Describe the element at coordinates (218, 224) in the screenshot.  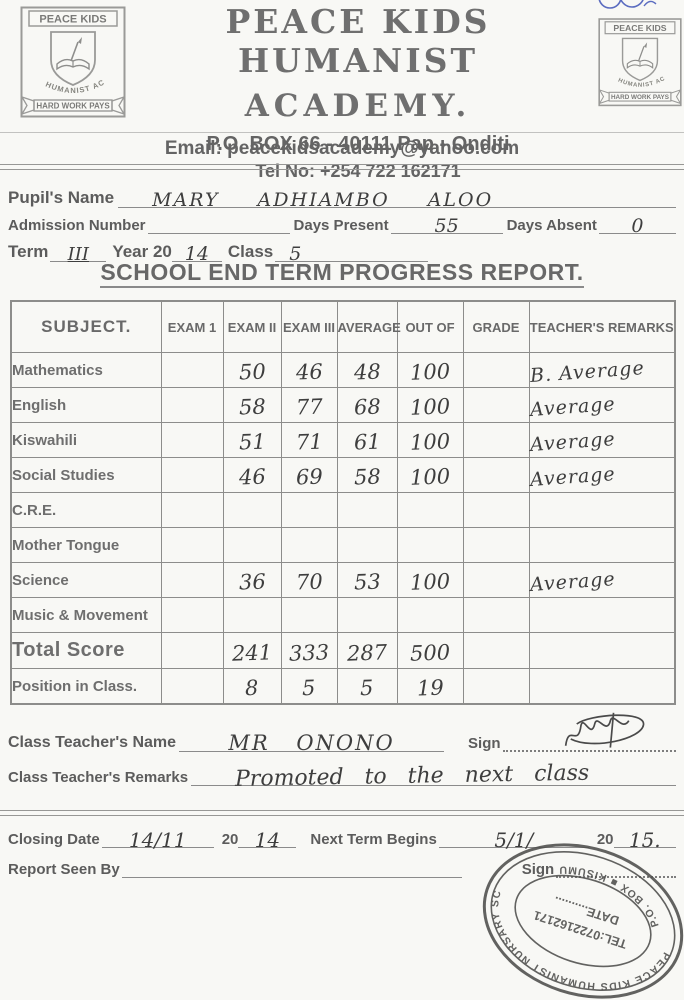
I see `admission-field` at that location.